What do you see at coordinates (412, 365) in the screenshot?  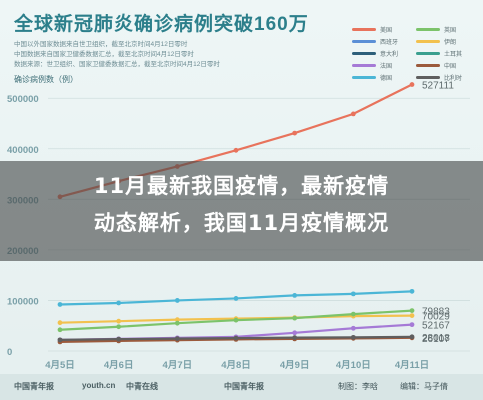 I see `x-tick-label: 4月11日` at bounding box center [412, 365].